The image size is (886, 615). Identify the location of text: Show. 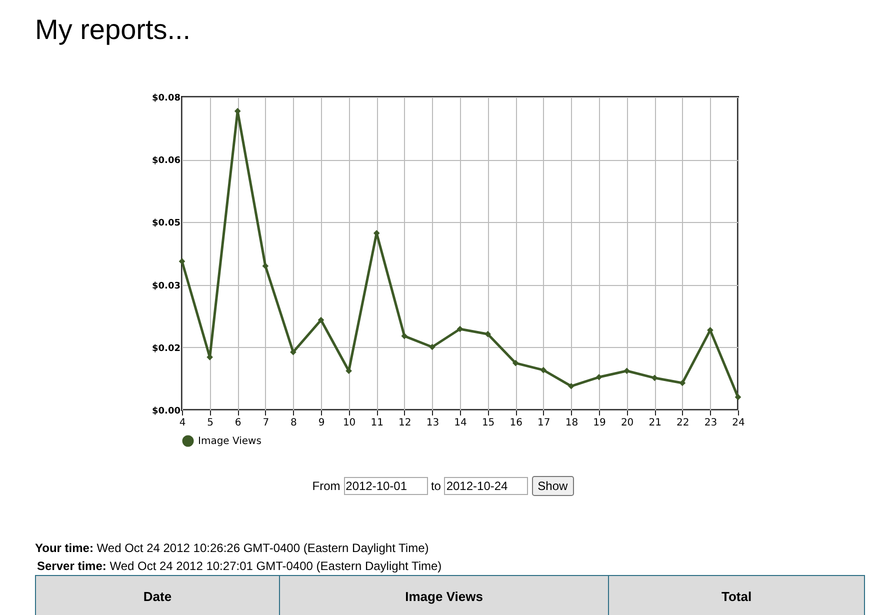
(553, 486).